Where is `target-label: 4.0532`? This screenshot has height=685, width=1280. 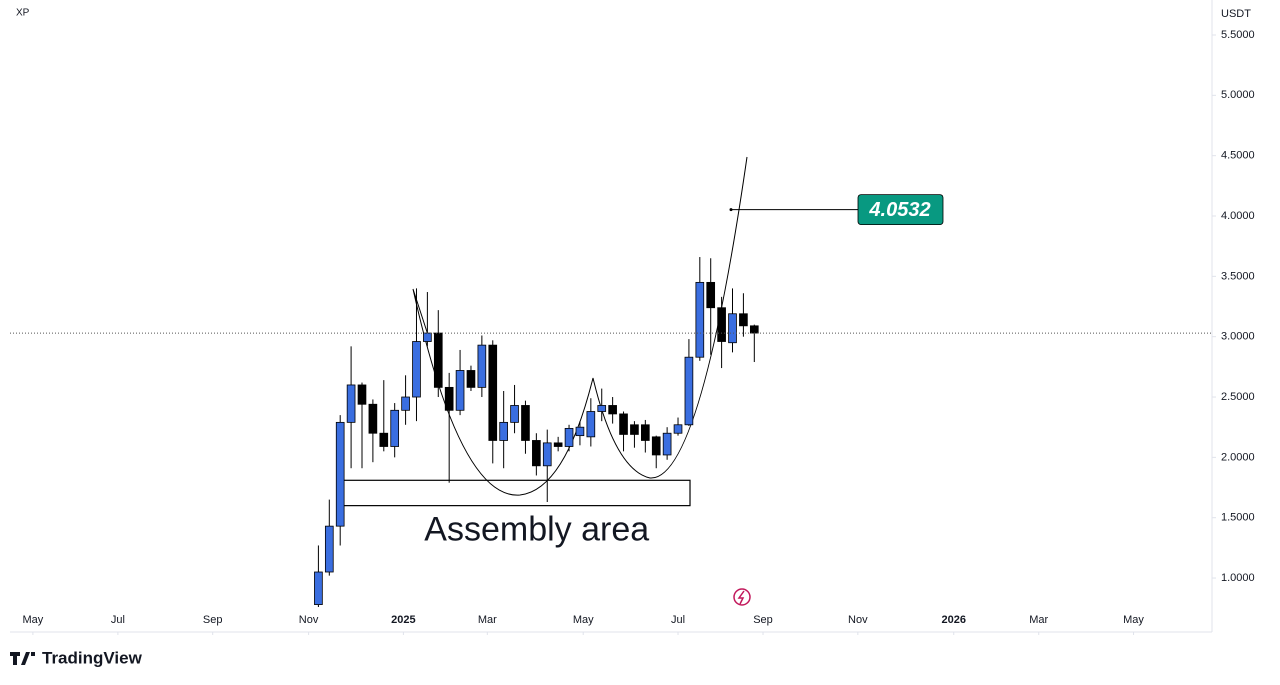 target-label: 4.0532 is located at coordinates (899, 210).